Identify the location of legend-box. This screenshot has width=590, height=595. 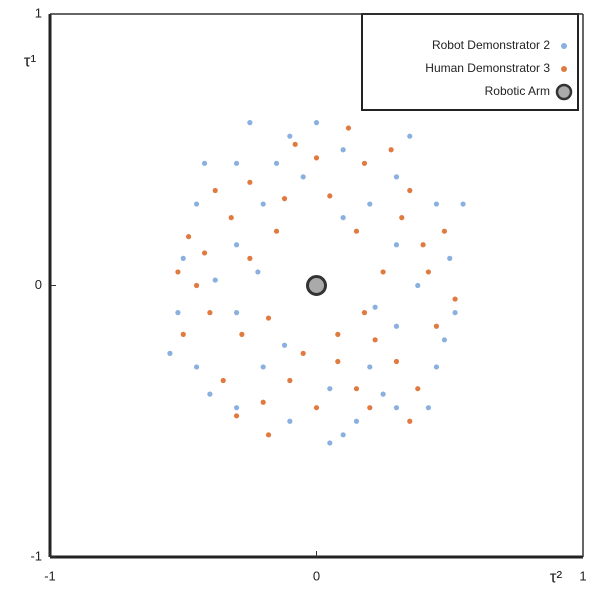
(470, 62).